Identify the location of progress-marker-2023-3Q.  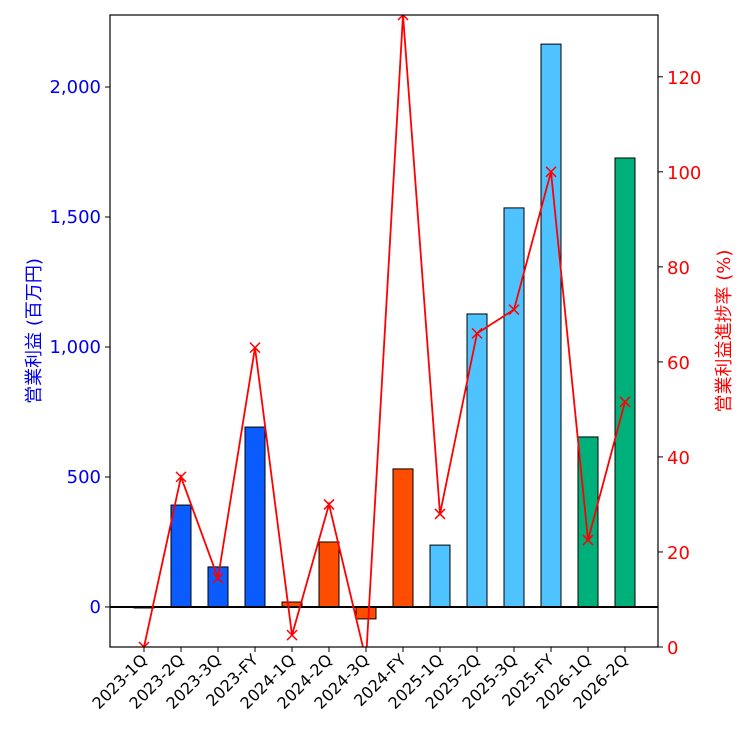
(218, 578).